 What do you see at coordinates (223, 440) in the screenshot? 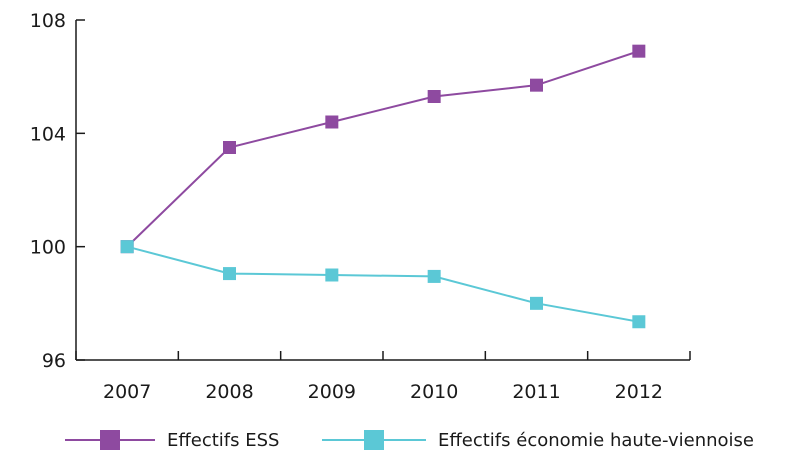
I see `legend-label: Effectifs ESS` at bounding box center [223, 440].